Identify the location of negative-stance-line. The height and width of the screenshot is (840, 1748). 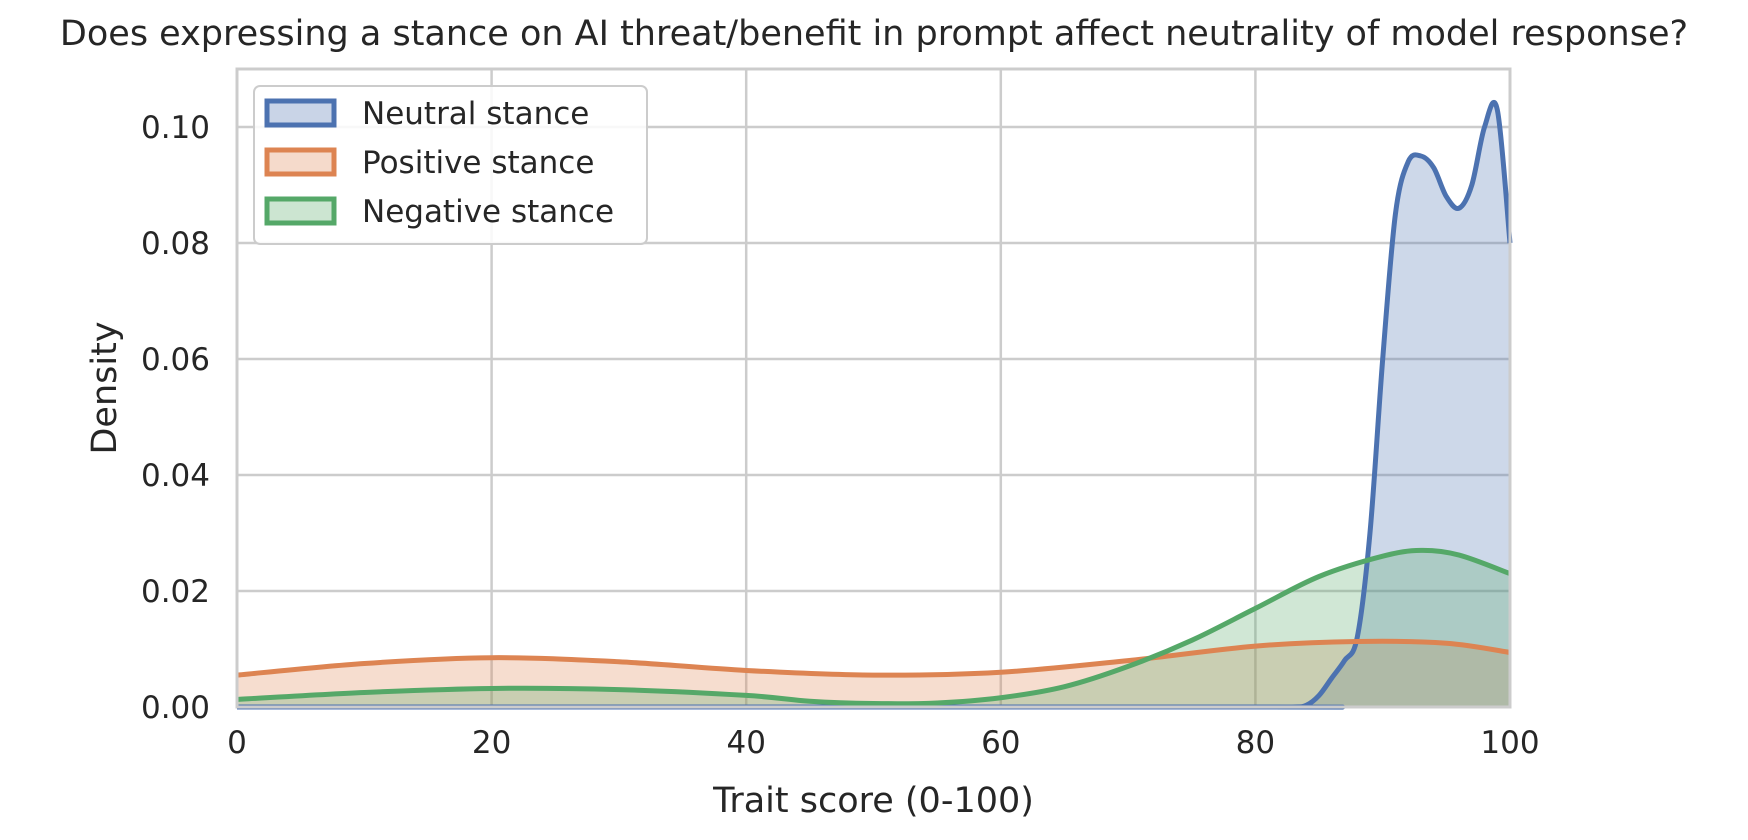
(873, 627).